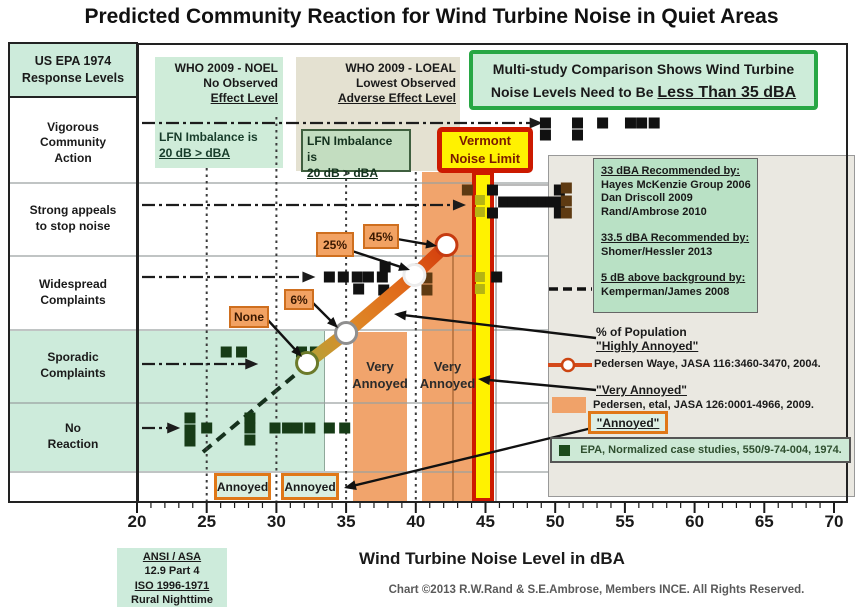 The width and height of the screenshot is (863, 609). What do you see at coordinates (195, 153) in the screenshot?
I see `lfn-line2: 20 dB > dBA` at bounding box center [195, 153].